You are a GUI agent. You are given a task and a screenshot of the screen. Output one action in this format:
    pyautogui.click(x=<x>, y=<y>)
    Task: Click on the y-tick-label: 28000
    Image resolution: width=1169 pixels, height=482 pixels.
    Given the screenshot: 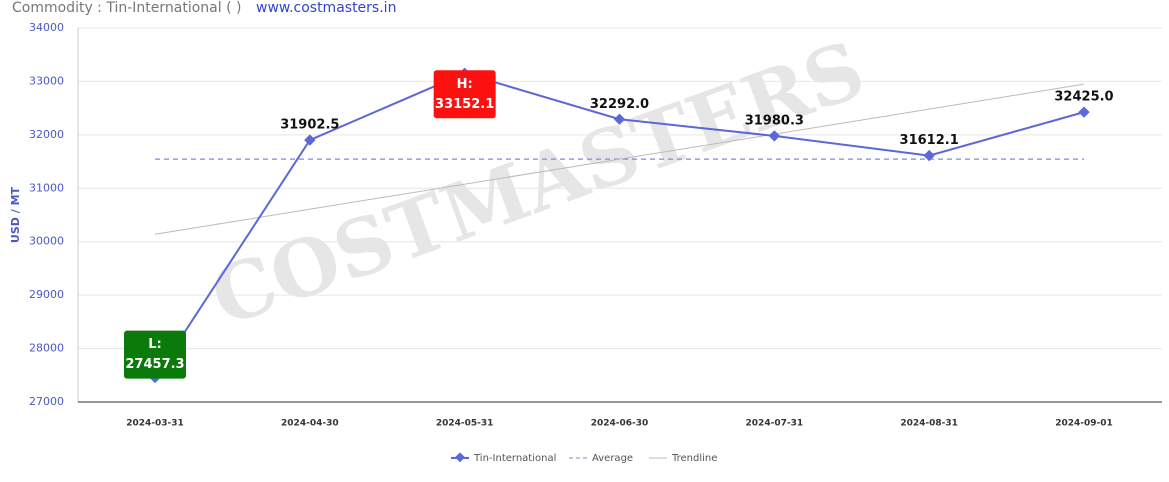 What is the action you would take?
    pyautogui.click(x=46, y=348)
    